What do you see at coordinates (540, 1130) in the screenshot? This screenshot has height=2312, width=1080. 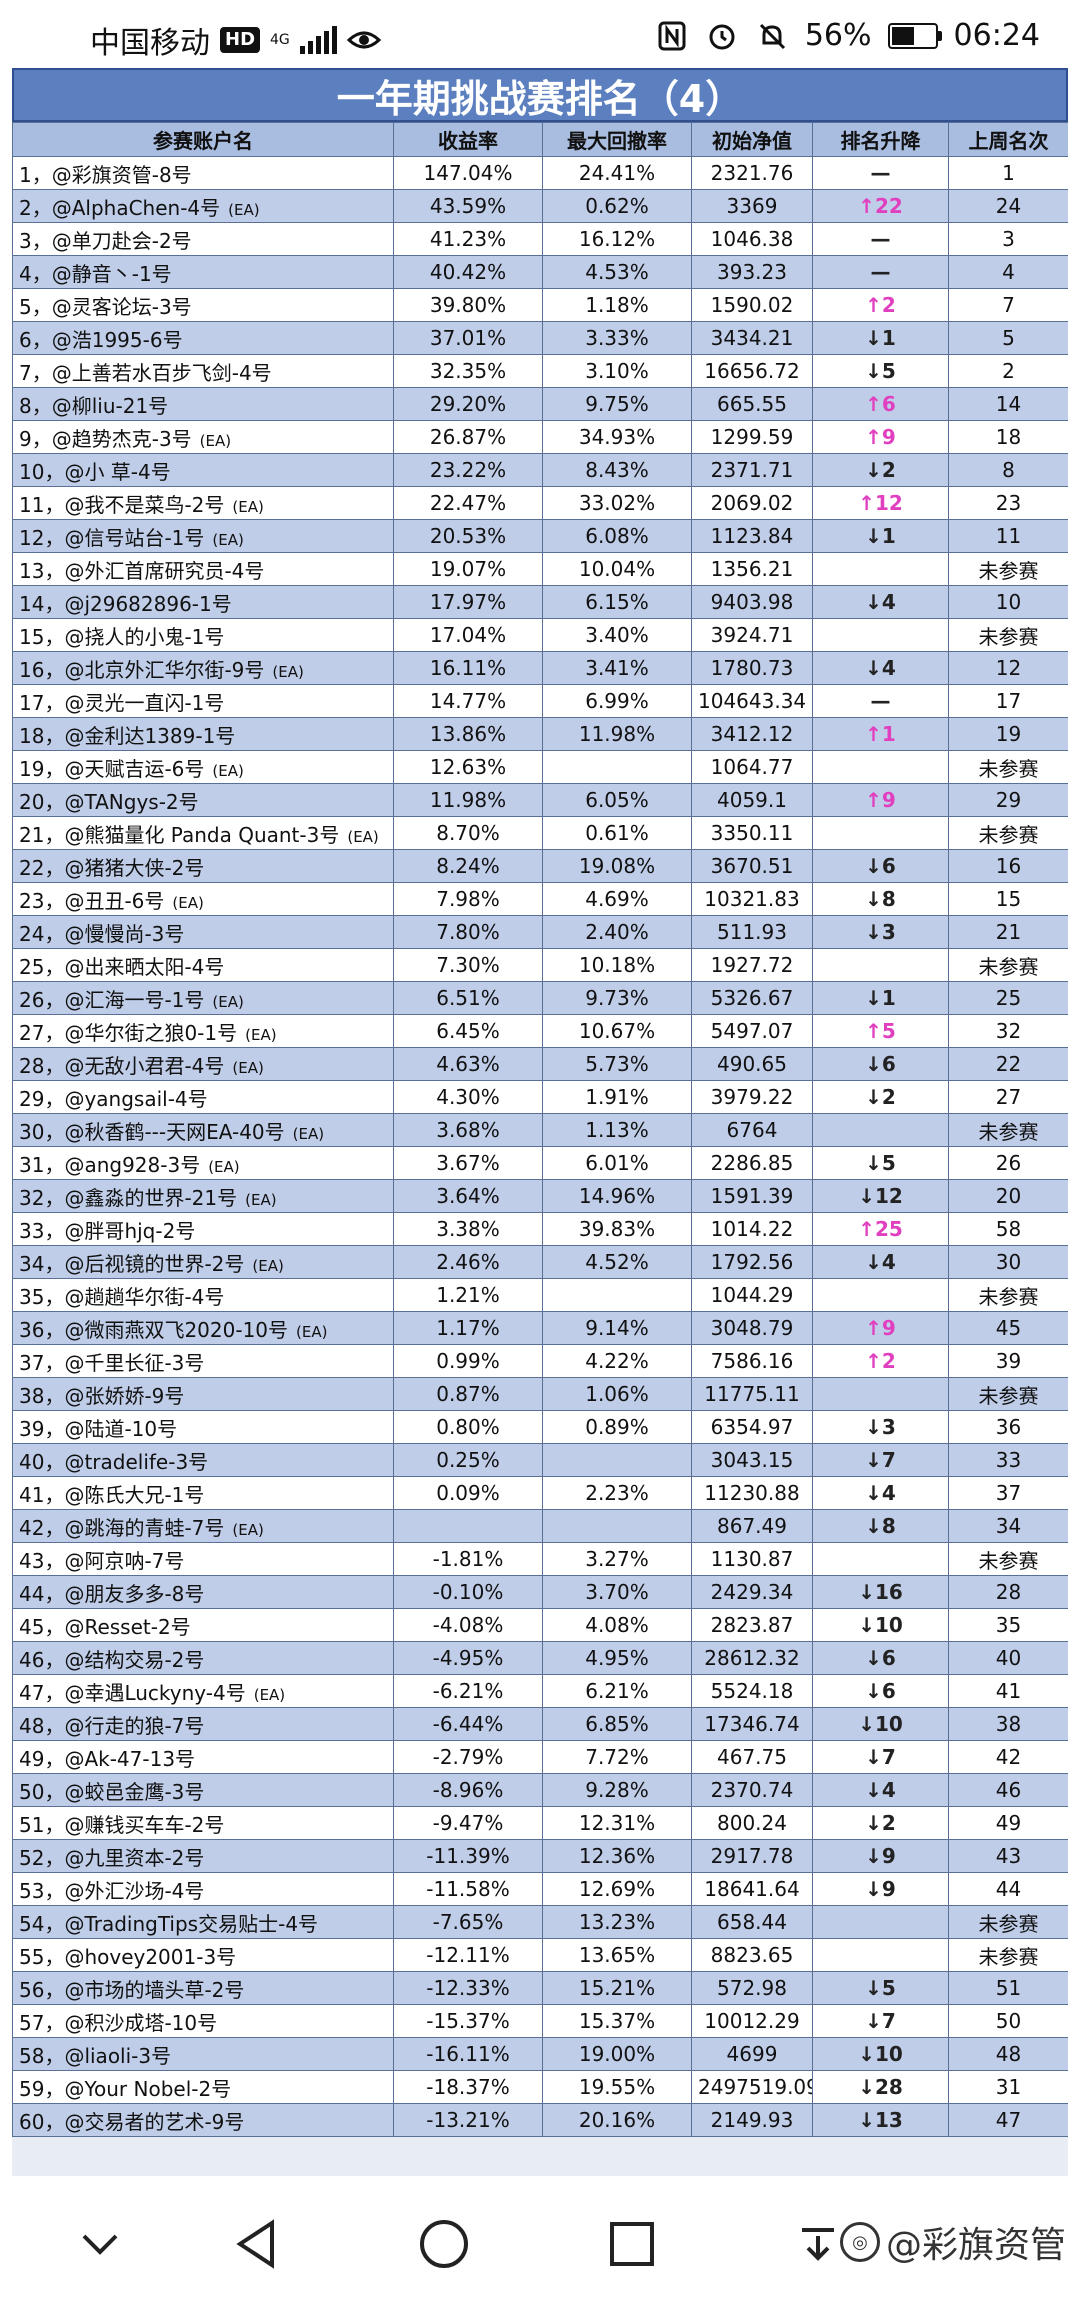 I see `table-row: 30，@秋香鹤---天网EA-40号 (EA) 3.68% 1.13% 6764 未参赛` at bounding box center [540, 1130].